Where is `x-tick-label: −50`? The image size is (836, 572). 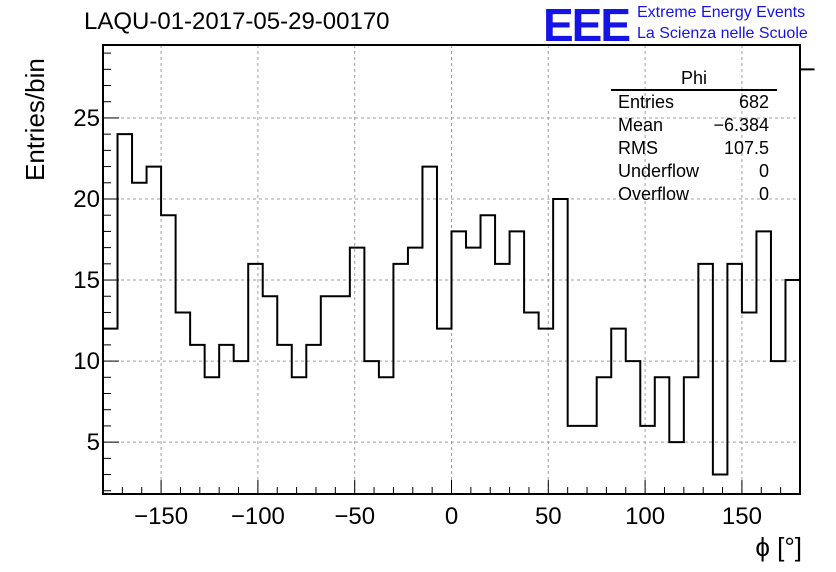
x-tick-label: −50 is located at coordinates (354, 516).